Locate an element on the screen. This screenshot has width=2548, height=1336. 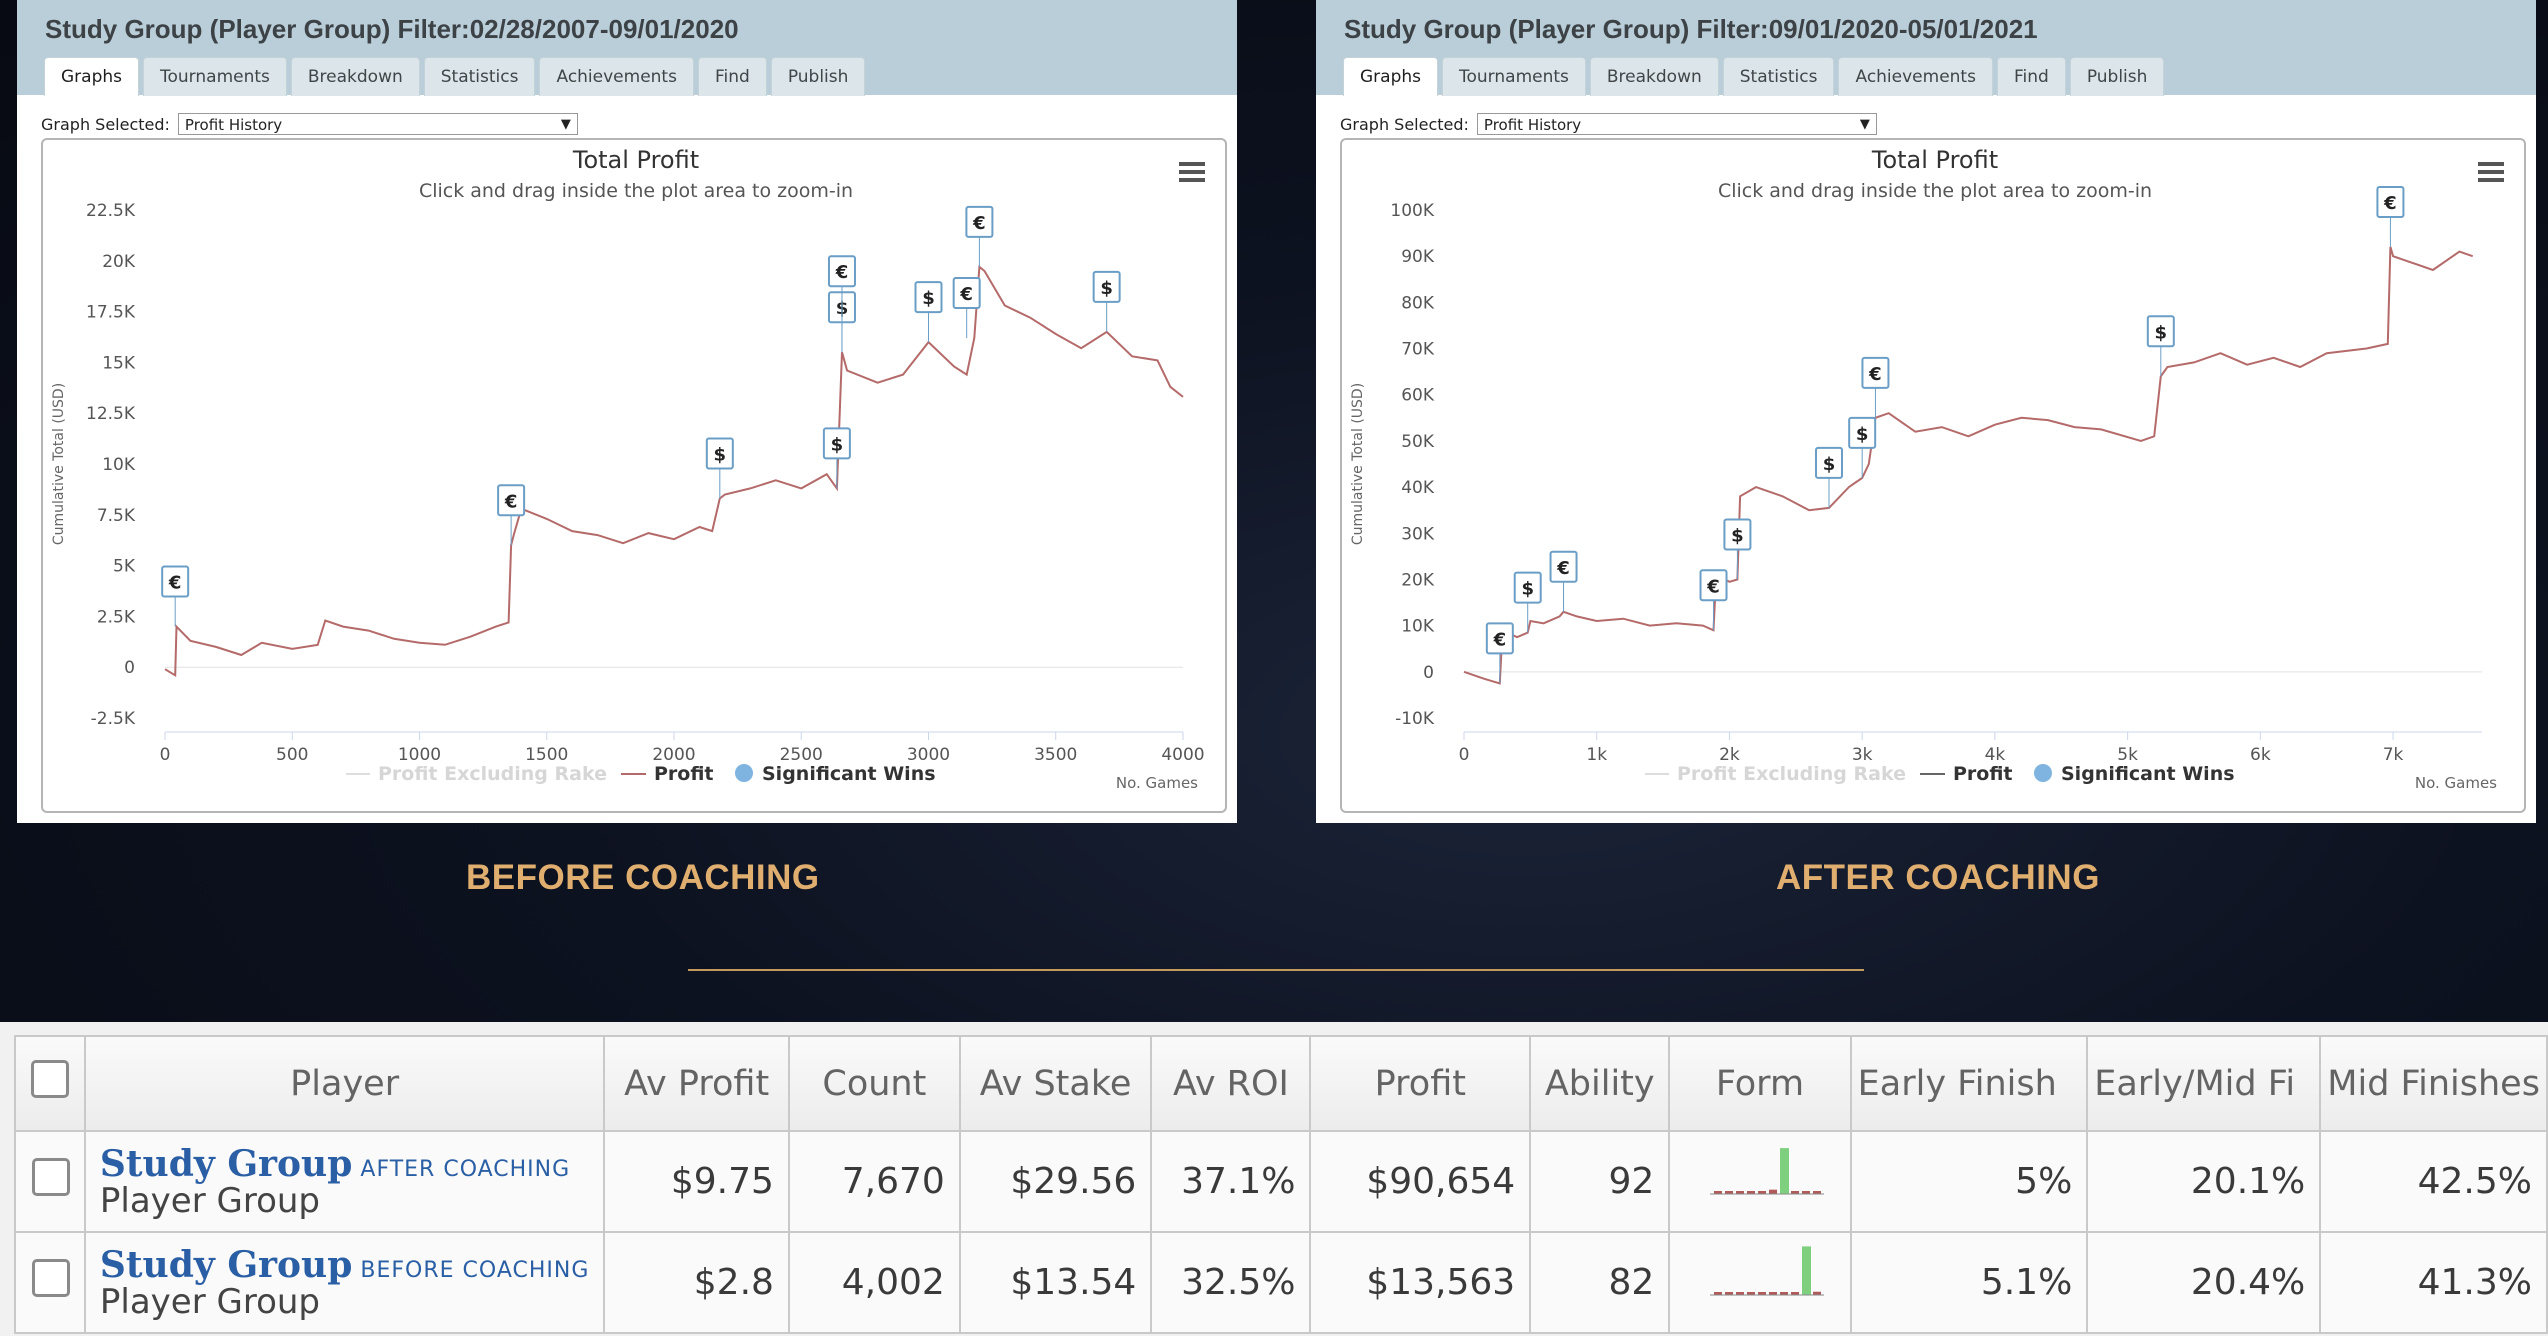
col-header-av-roi: Av ROI is located at coordinates (1231, 1083).